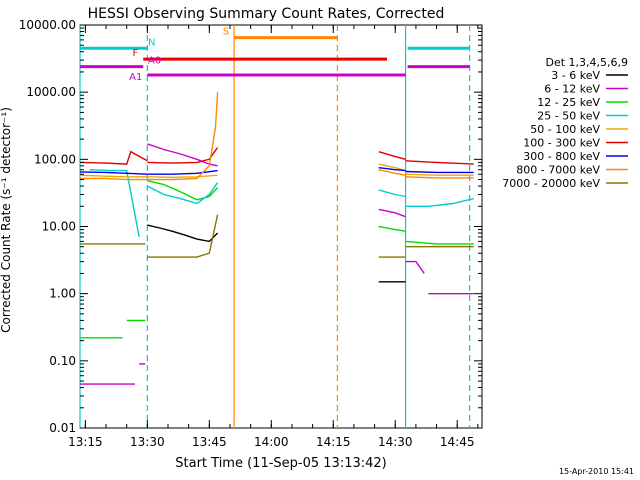 The height and width of the screenshot is (480, 640). What do you see at coordinates (333, 442) in the screenshot?
I see `x-tick-label: 14:15` at bounding box center [333, 442].